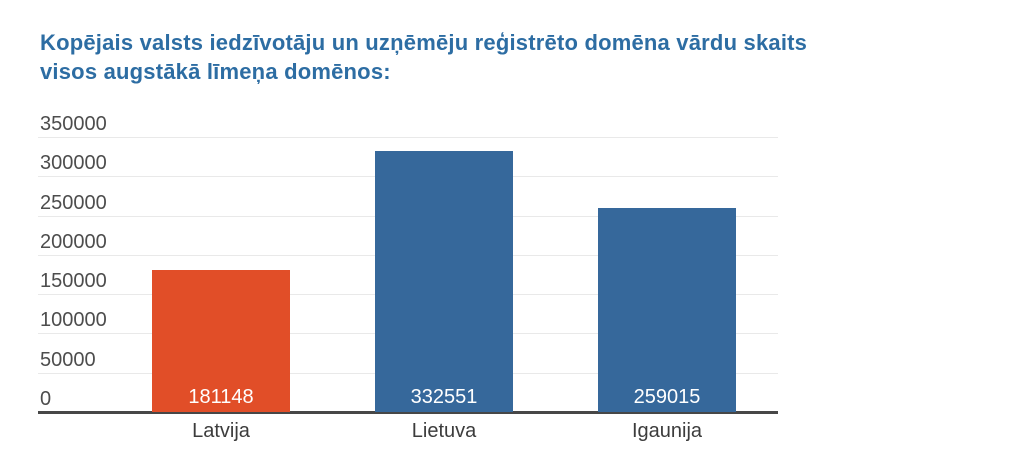 Image resolution: width=1024 pixels, height=454 pixels. Describe the element at coordinates (73, 320) in the screenshot. I see `y-tick-label: 100000` at that location.